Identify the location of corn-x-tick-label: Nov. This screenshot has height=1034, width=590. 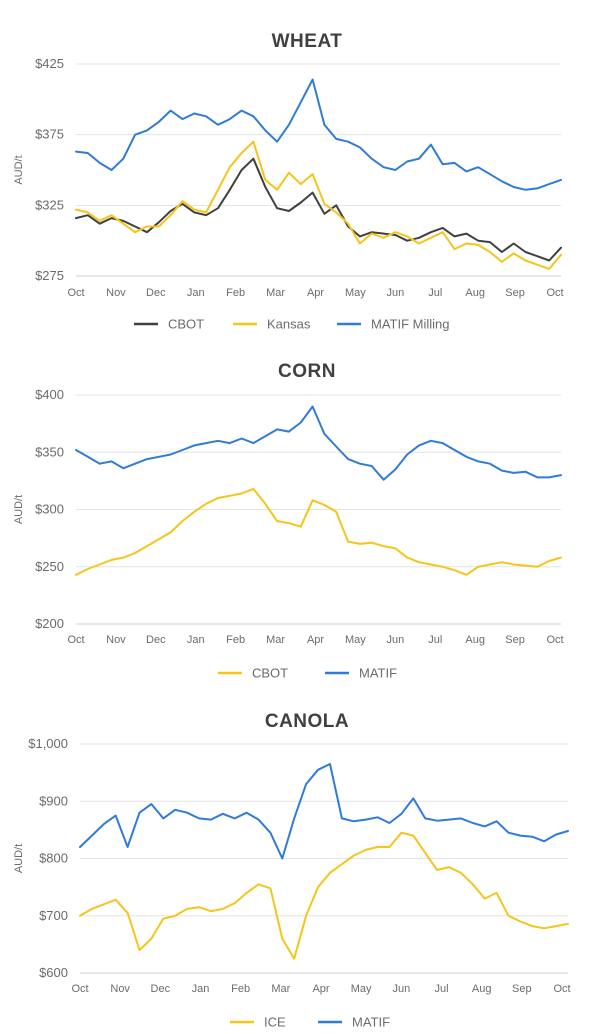
(116, 640).